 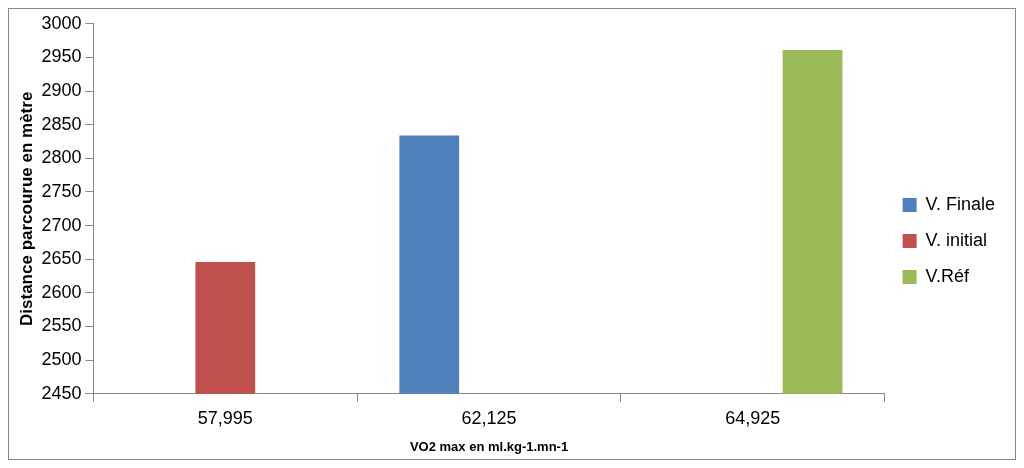 I want to click on y-tick-label: 3000, so click(x=61, y=22).